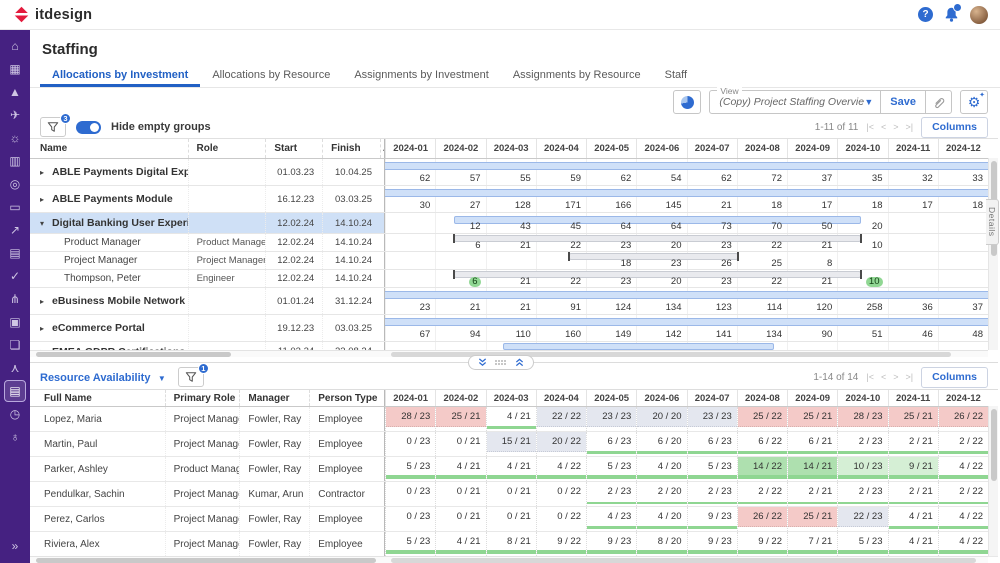  I want to click on sidebar-item-plans: ▤, so click(15, 253).